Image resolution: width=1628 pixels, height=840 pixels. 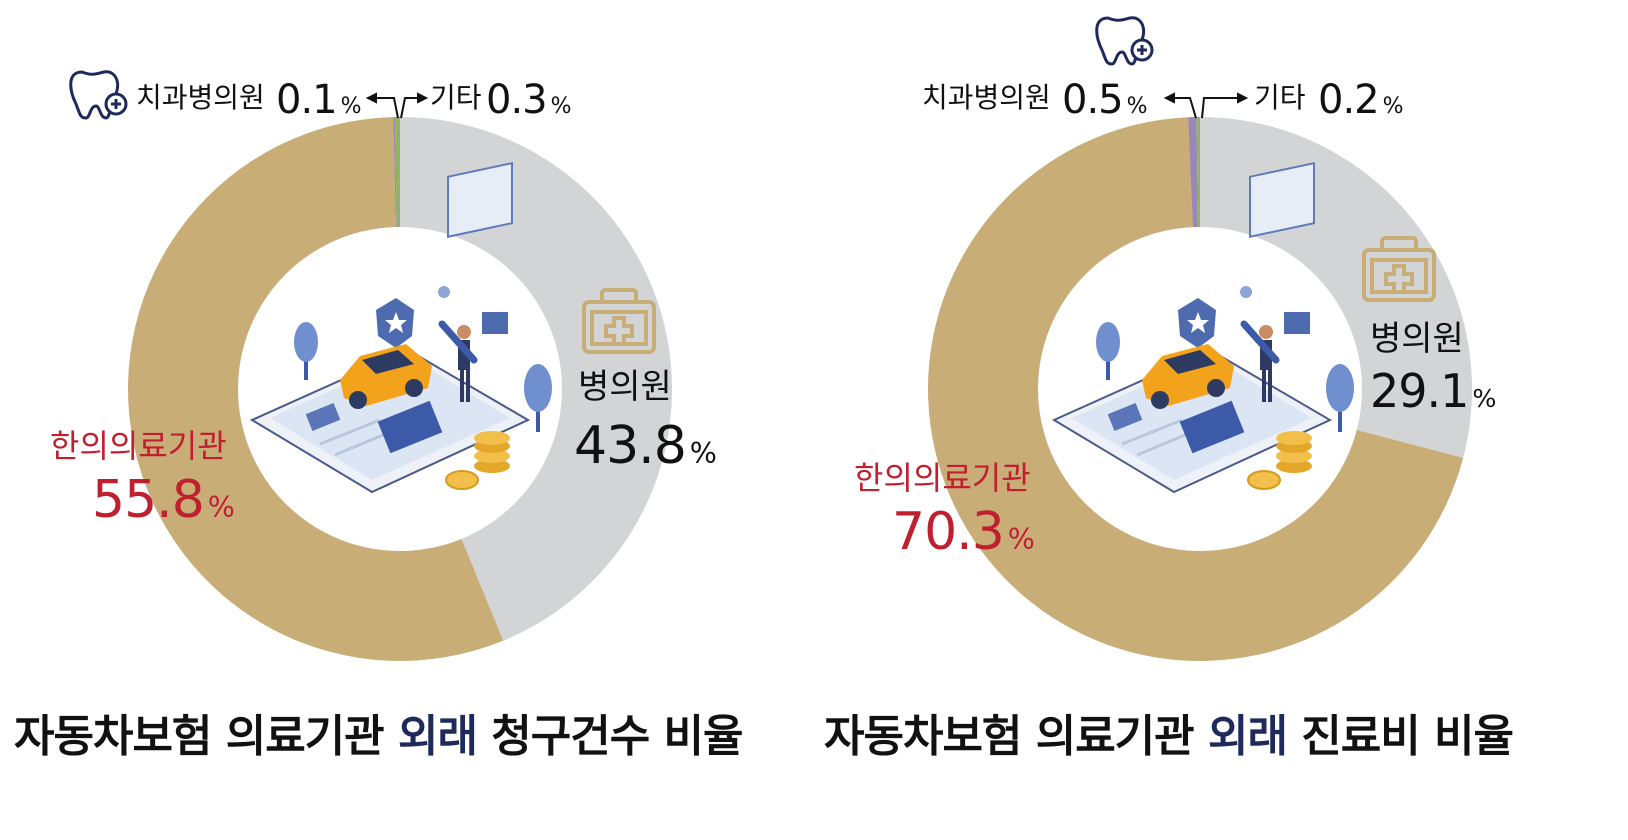 I want to click on chart-title-claims: 자동차보험 의료기관 외래 청구건수 비율, so click(x=378, y=736).